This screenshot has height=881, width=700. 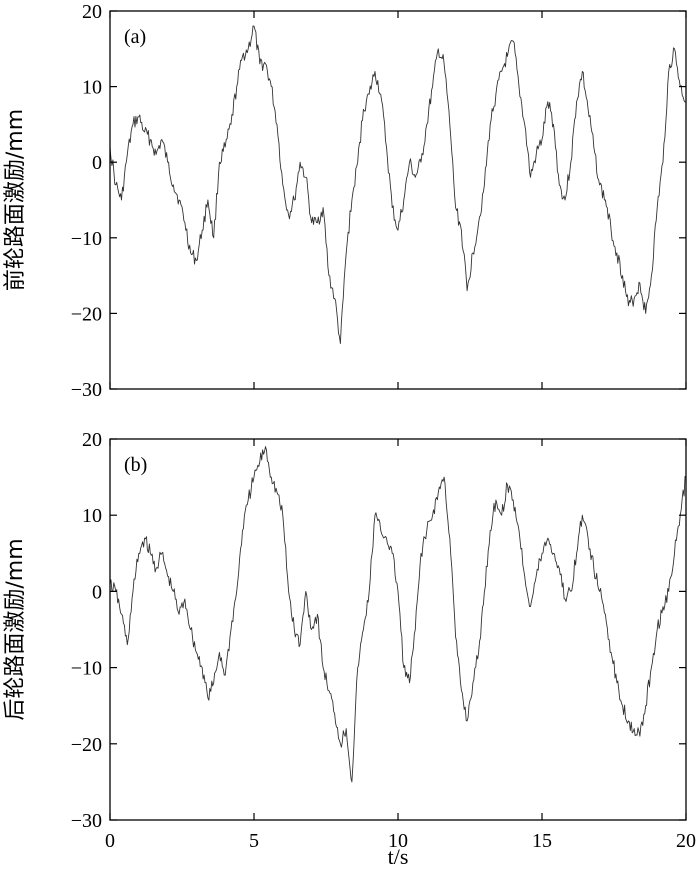 I want to click on y-tick-label-2-2: 0, so click(x=97, y=592).